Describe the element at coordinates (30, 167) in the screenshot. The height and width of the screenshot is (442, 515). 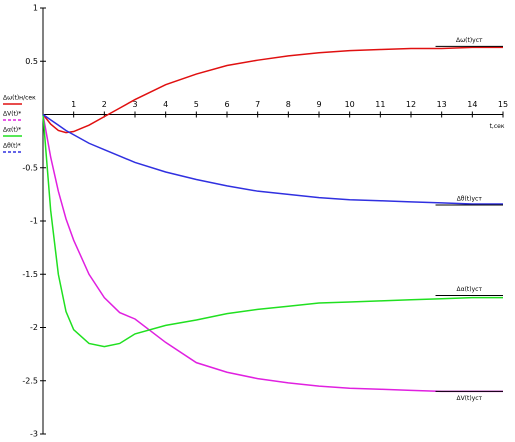
I see `y-tick-label: -0.5` at that location.